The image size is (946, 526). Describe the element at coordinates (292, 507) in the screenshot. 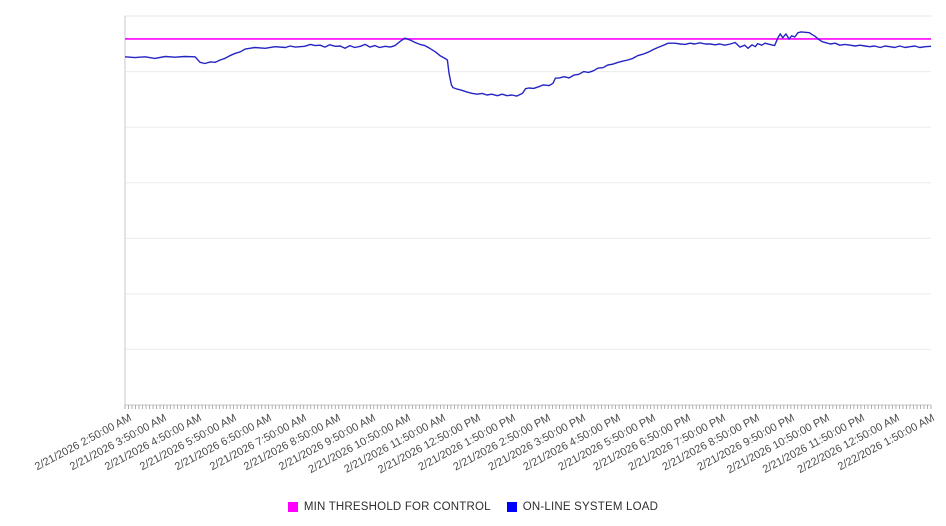

I see `threshold-swatch-icon` at that location.